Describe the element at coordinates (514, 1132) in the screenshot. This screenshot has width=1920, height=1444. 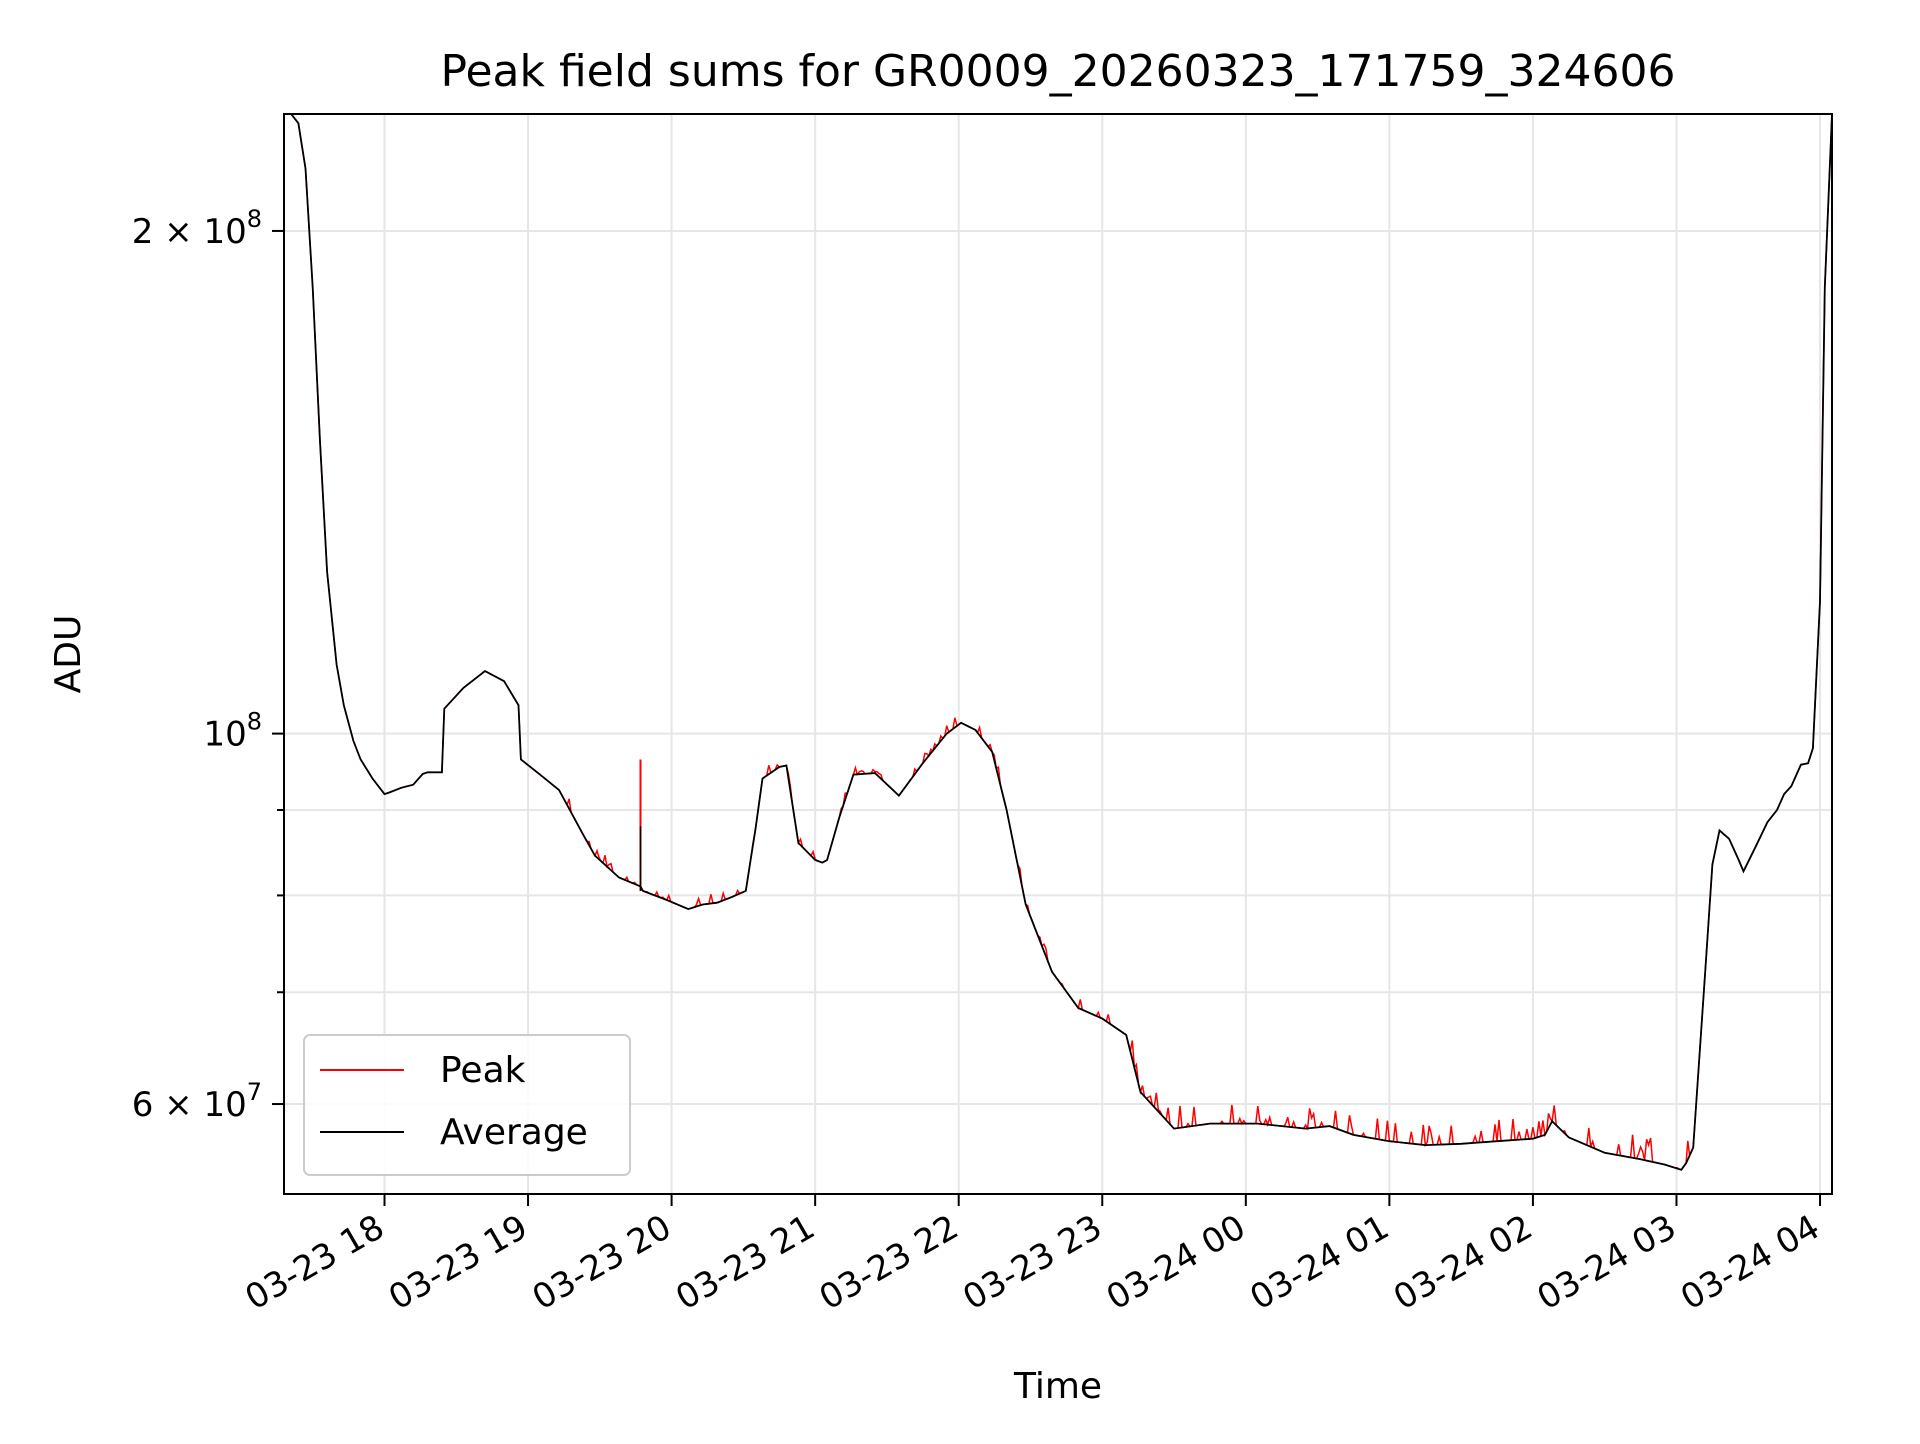
I see `legend-average-label: Average` at that location.